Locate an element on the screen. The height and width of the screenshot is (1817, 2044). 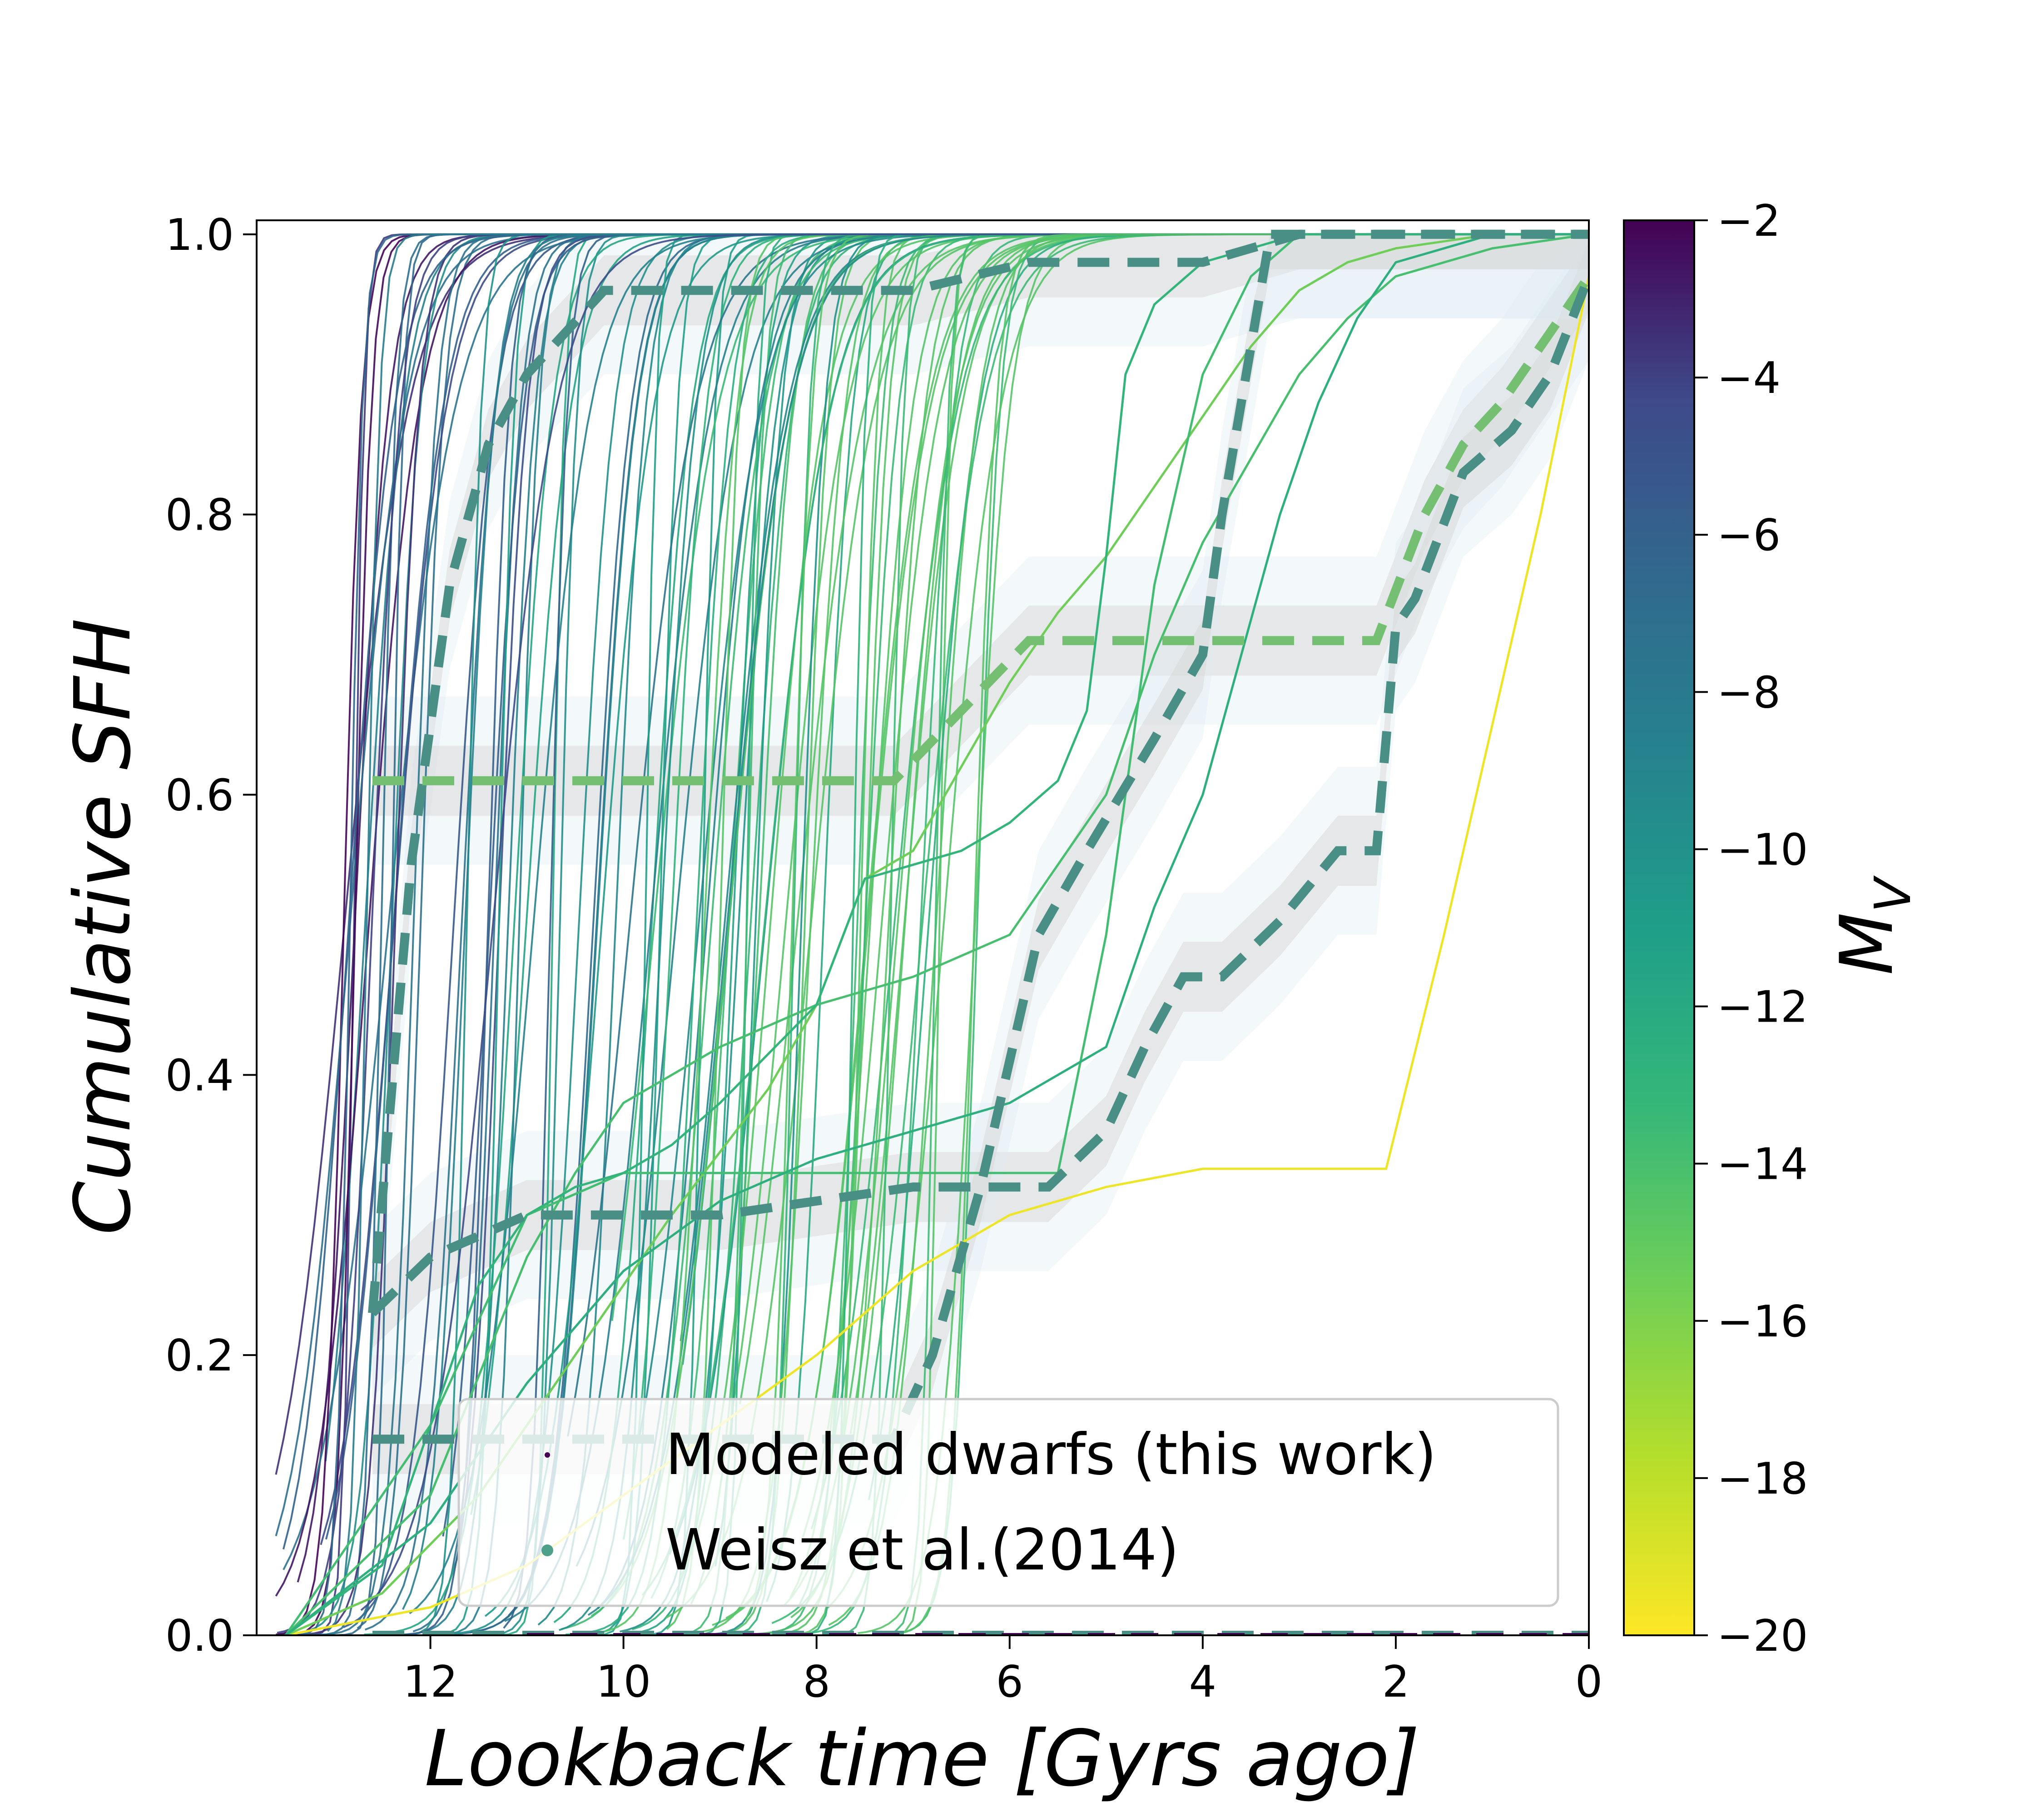
x-tick-label: 0 is located at coordinates (1588, 1682).